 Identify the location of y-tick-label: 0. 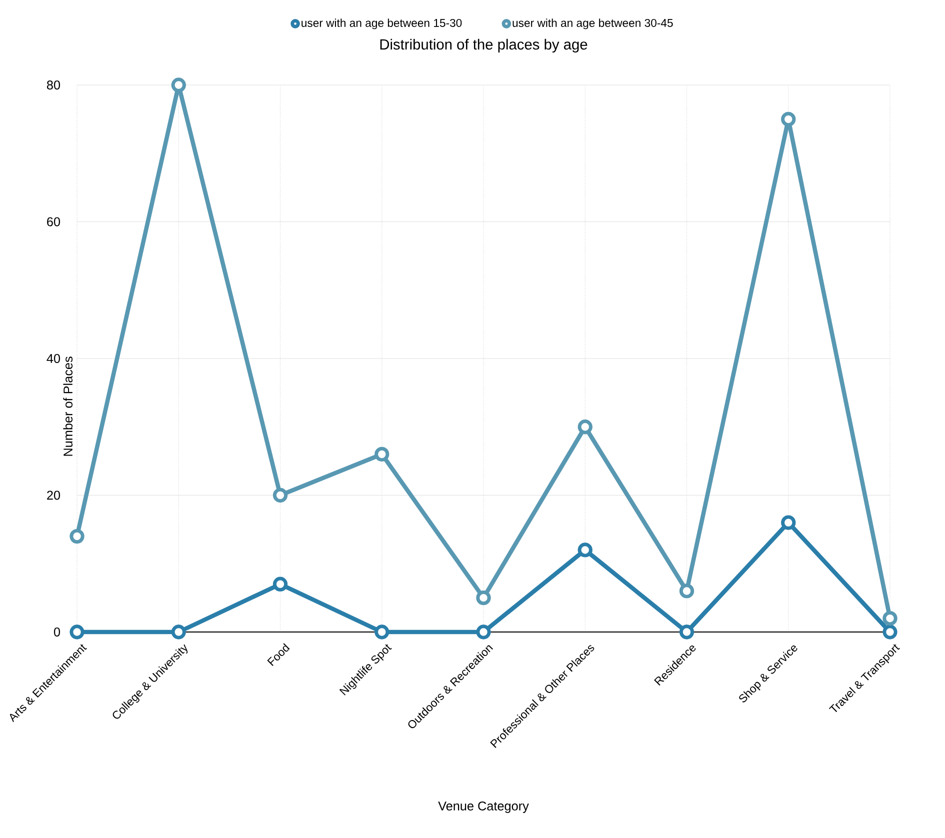
(57, 632).